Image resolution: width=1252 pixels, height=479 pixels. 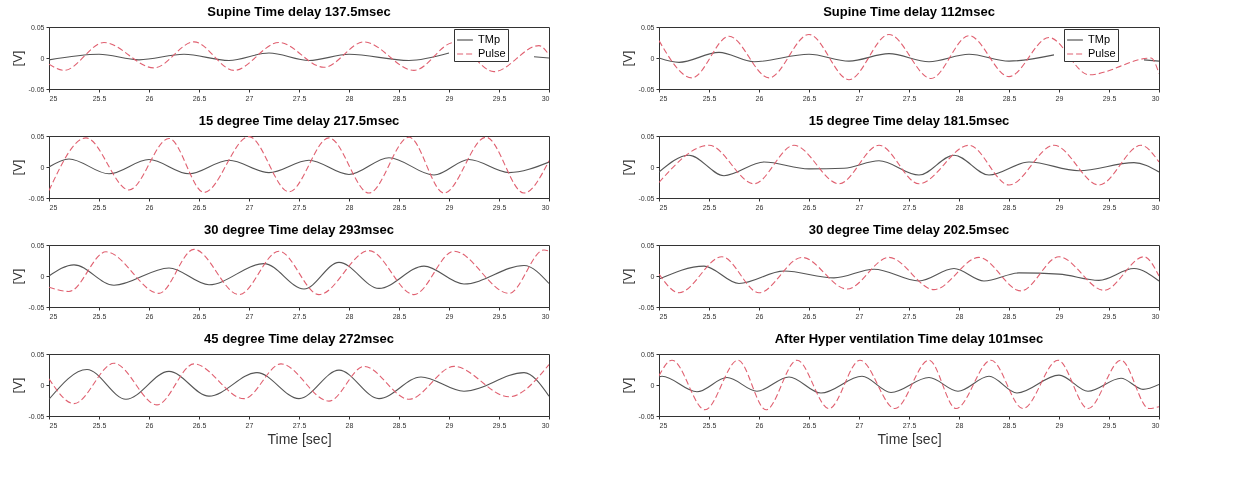 What do you see at coordinates (299, 11) in the screenshot?
I see `chart-title: Supine Time delay 137.5msec` at bounding box center [299, 11].